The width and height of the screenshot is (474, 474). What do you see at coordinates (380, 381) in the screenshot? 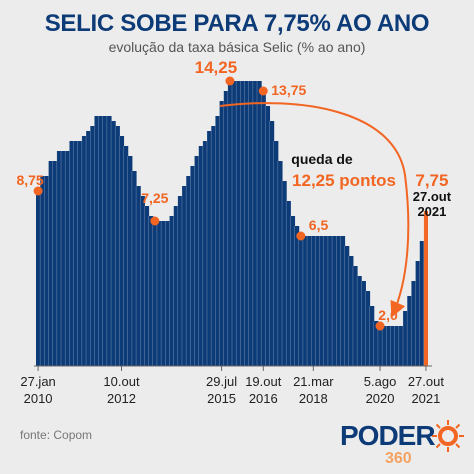
I see `x-tick-label: 5.ago` at bounding box center [380, 381].